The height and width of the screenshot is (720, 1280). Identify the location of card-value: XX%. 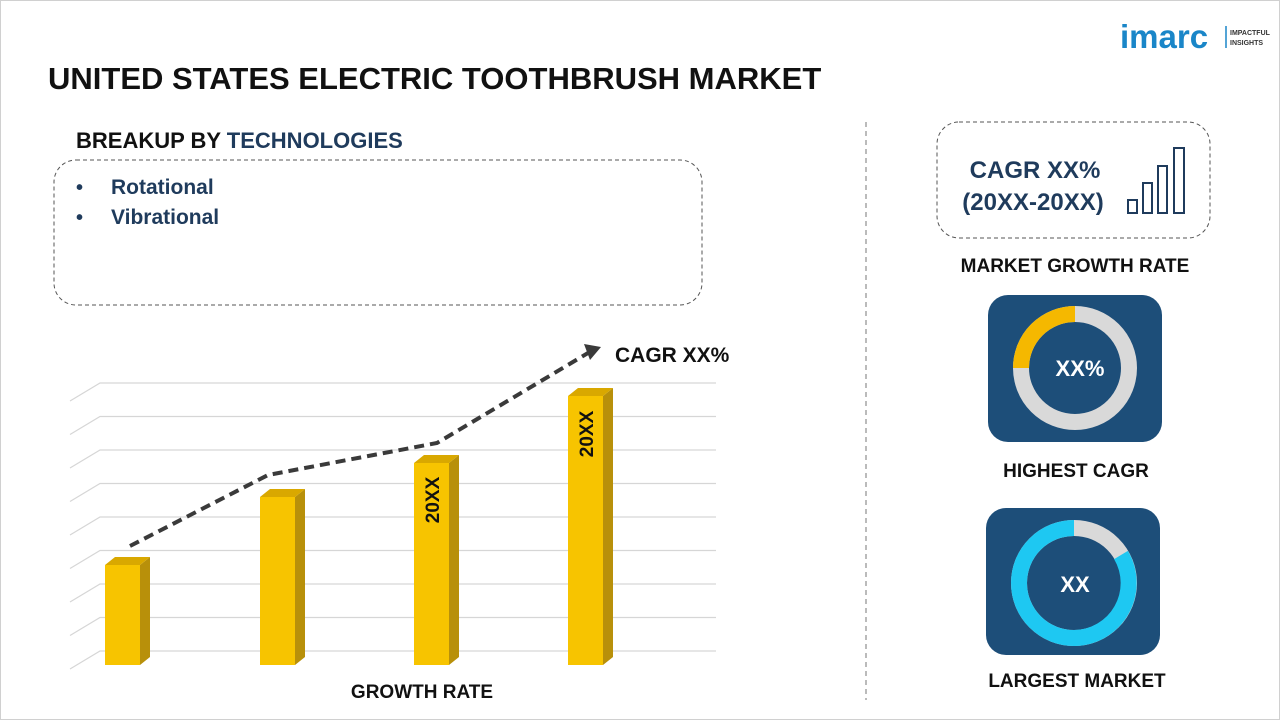
(1080, 368).